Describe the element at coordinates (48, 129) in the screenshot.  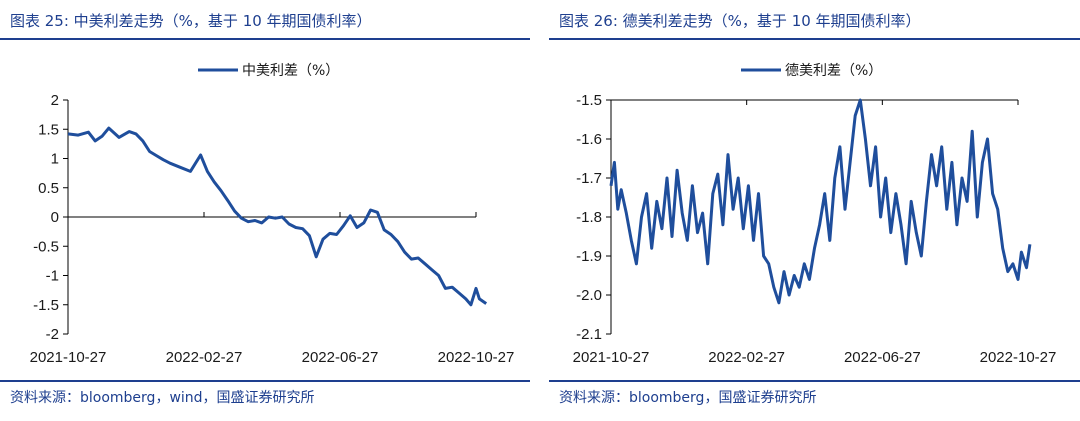
I see `y-tick-label: 1.5` at that location.